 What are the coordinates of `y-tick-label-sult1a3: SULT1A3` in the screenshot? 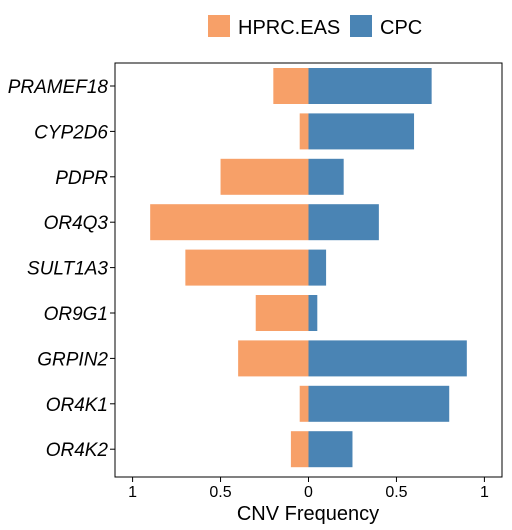 It's located at (67, 269).